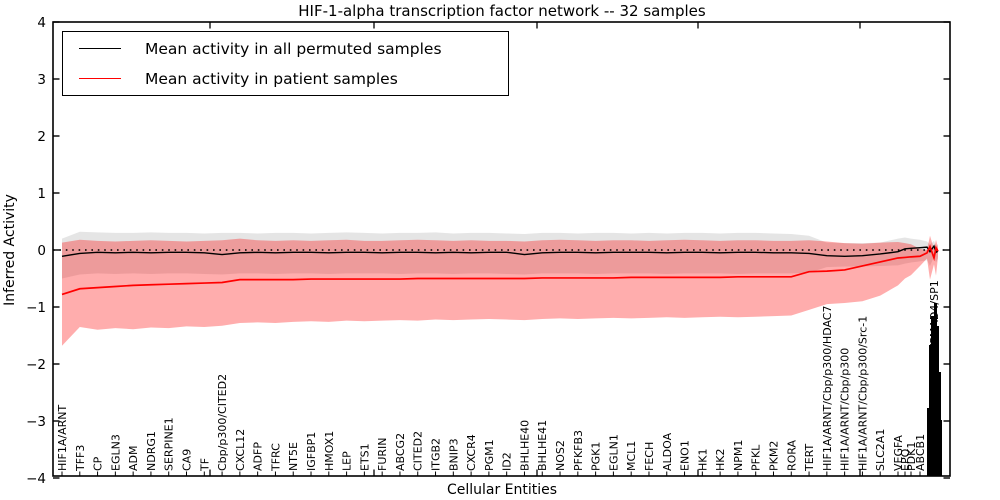  I want to click on y-tick-label: −3, so click(36, 422).